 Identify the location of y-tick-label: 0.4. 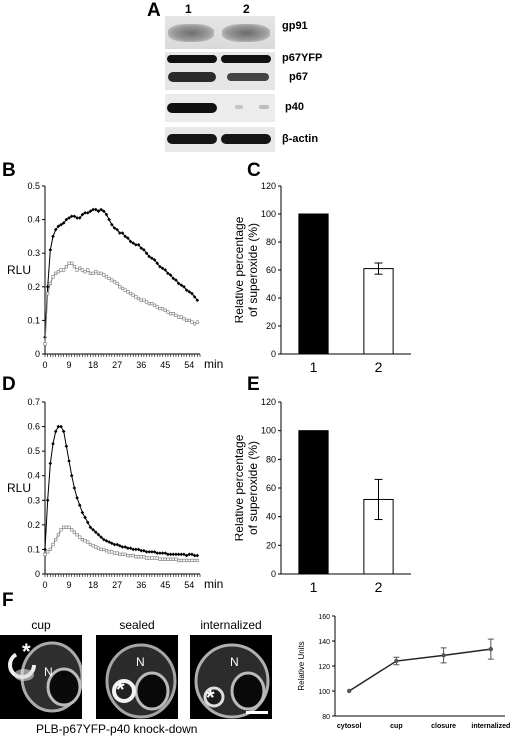
(33, 220).